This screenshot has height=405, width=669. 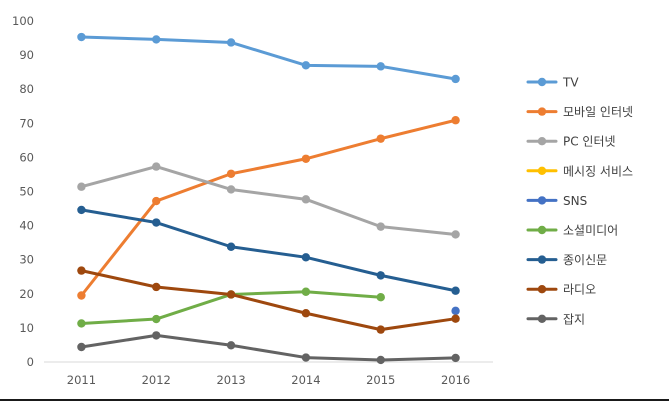 I want to click on y-tick-label: 80, so click(x=26, y=89).